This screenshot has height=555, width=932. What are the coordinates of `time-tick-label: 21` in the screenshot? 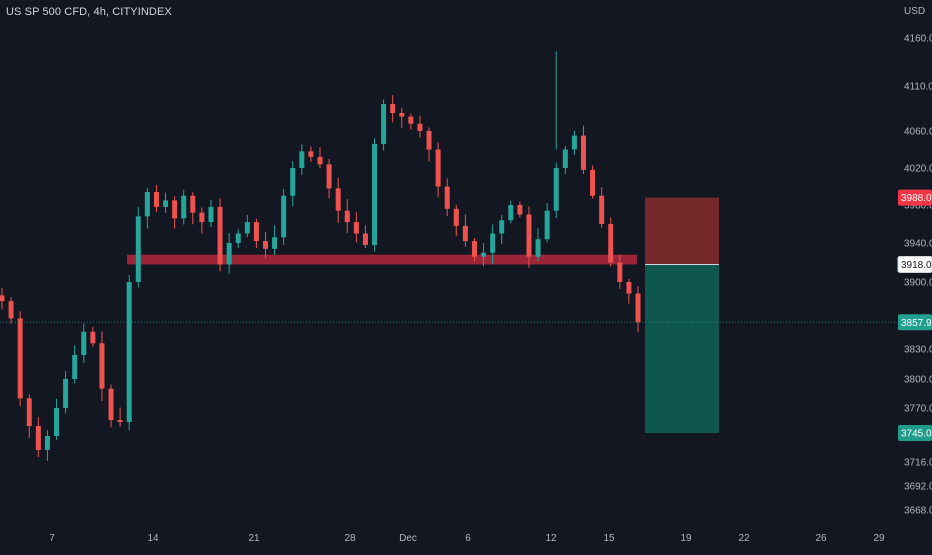 It's located at (254, 538).